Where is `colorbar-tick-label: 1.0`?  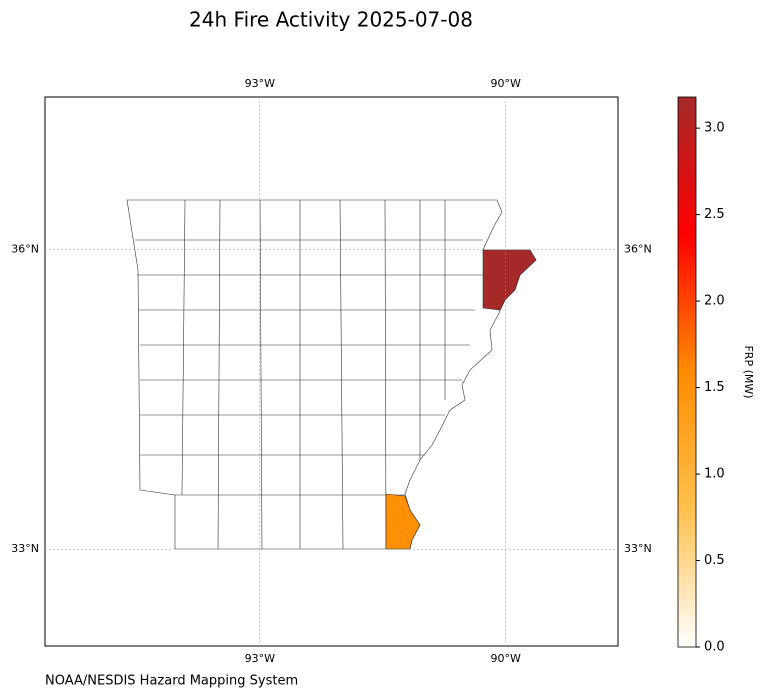
colorbar-tick-label: 1.0 is located at coordinates (714, 474).